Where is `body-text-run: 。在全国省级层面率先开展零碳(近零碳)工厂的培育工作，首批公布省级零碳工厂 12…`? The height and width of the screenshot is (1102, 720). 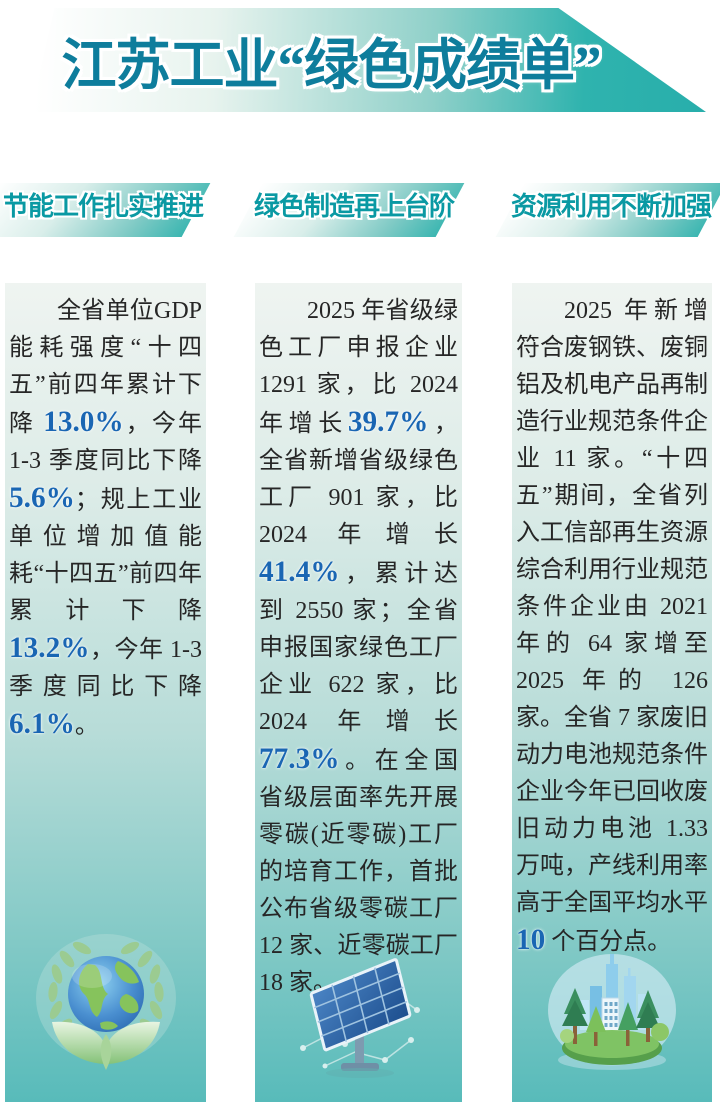
body-text-run: 。在全国省级层面率先开展零碳(近零碳)工厂的培育工作，首批公布省级零碳工厂 12… is located at coordinates (358, 872).